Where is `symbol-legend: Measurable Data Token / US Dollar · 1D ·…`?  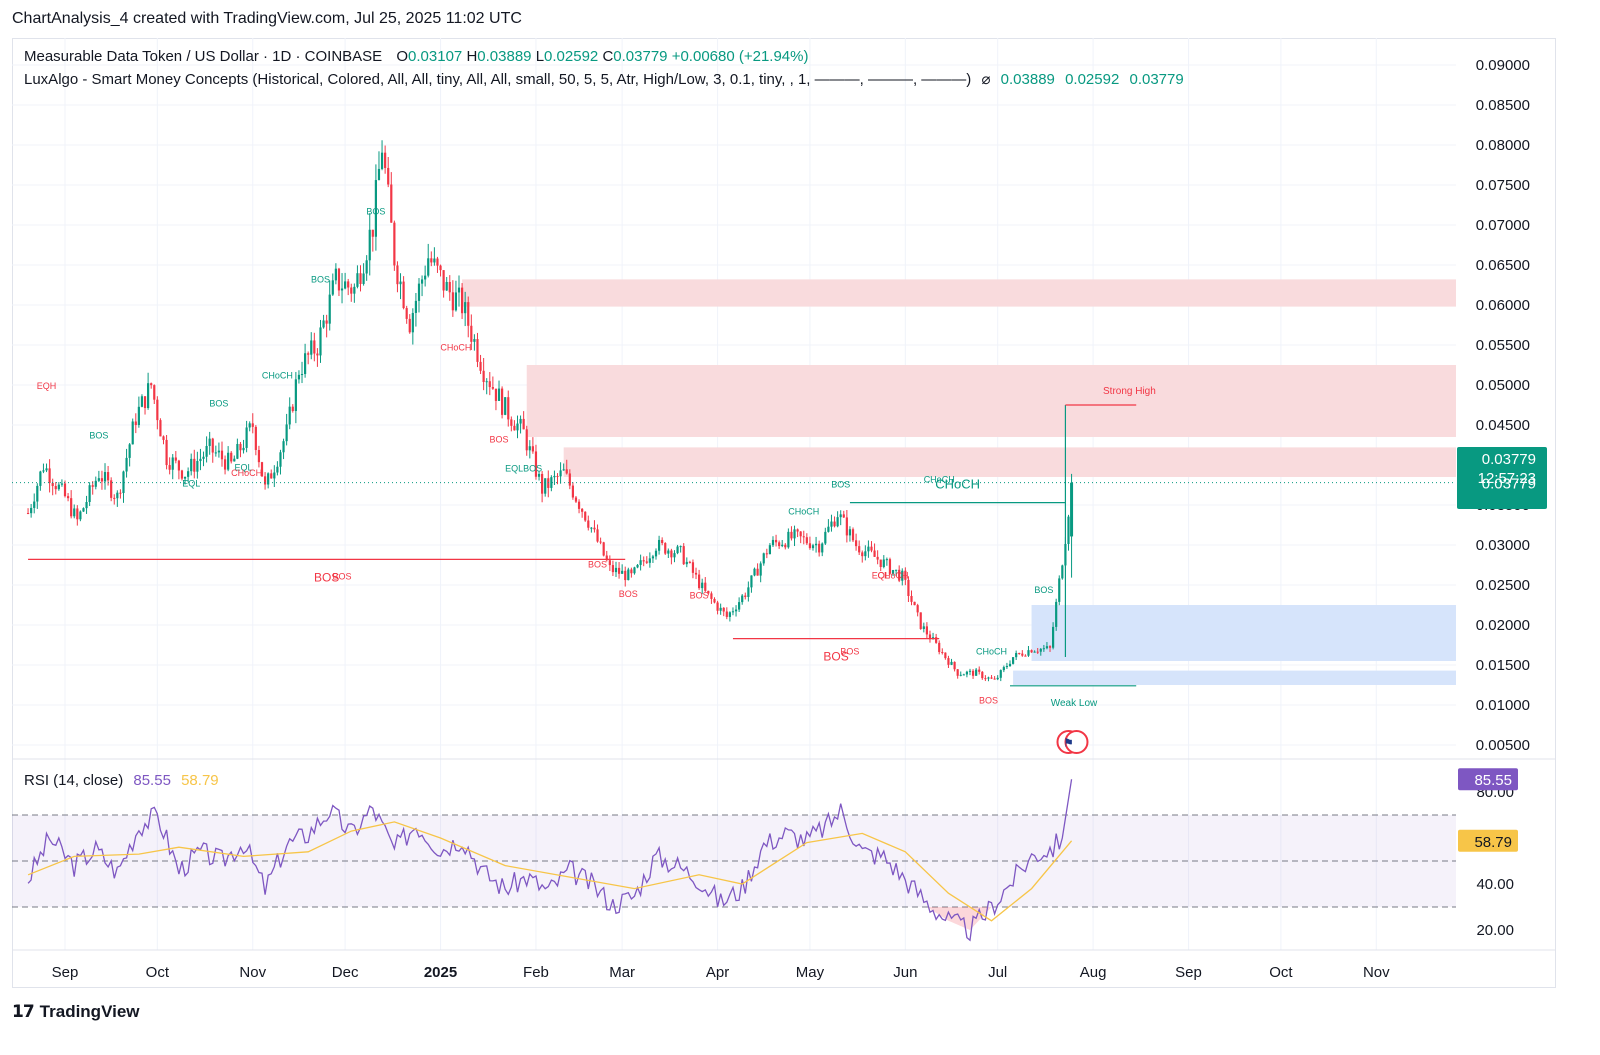
symbol-legend: Measurable Data Token / US Dollar · 1D ·… is located at coordinates (416, 56).